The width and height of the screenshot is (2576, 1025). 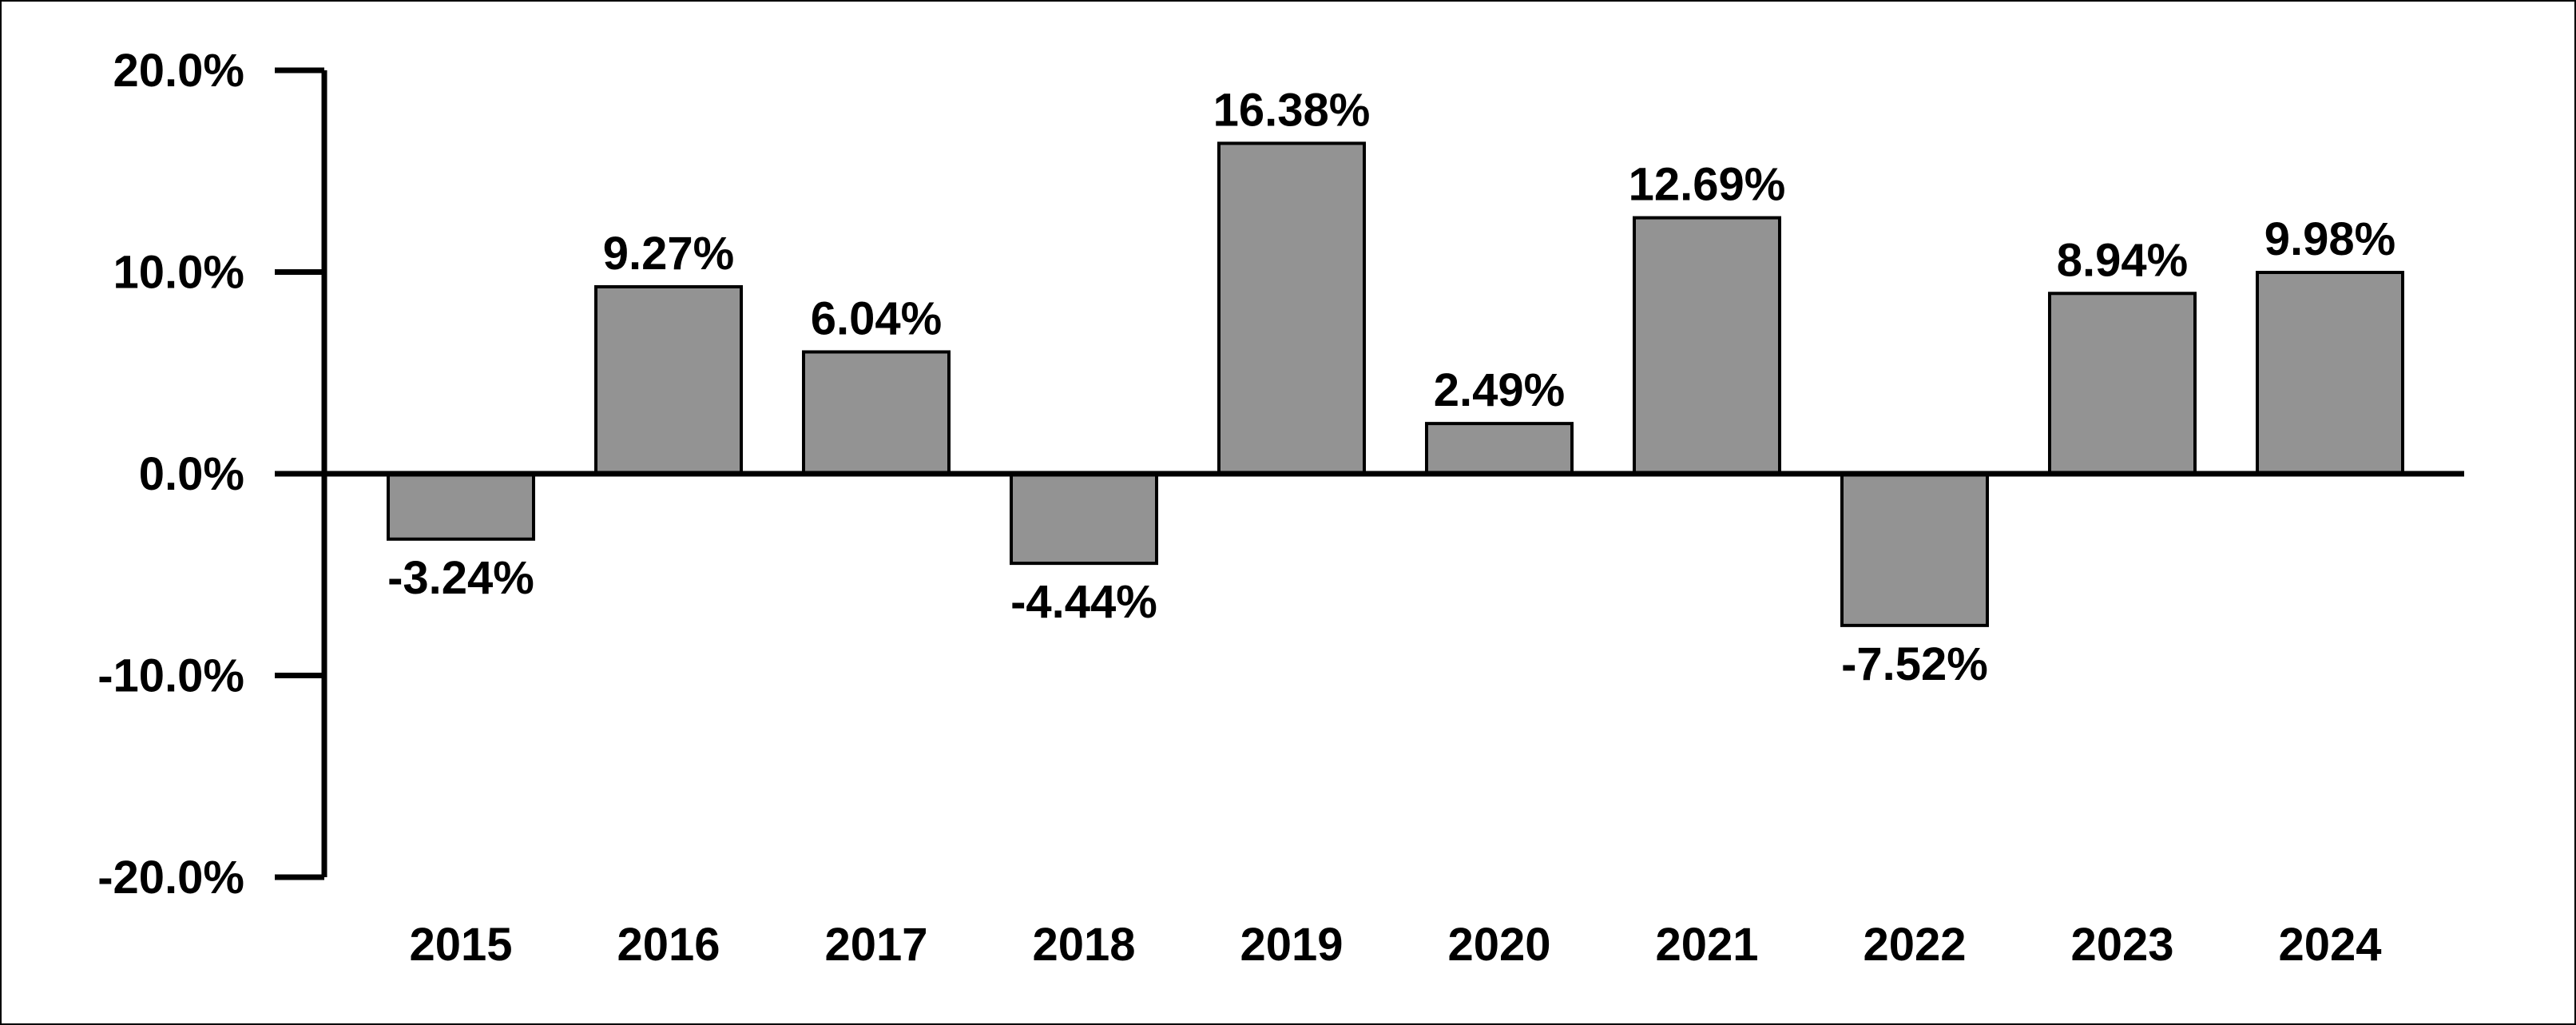 What do you see at coordinates (1915, 549) in the screenshot?
I see `bar-2022` at bounding box center [1915, 549].